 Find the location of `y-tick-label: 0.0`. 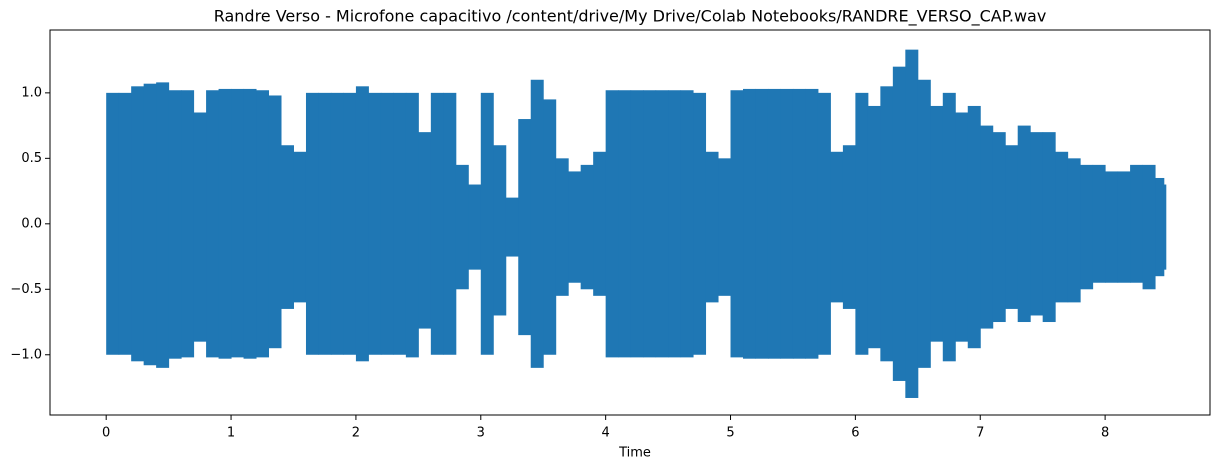

y-tick-label: 0.0 is located at coordinates (31, 223).